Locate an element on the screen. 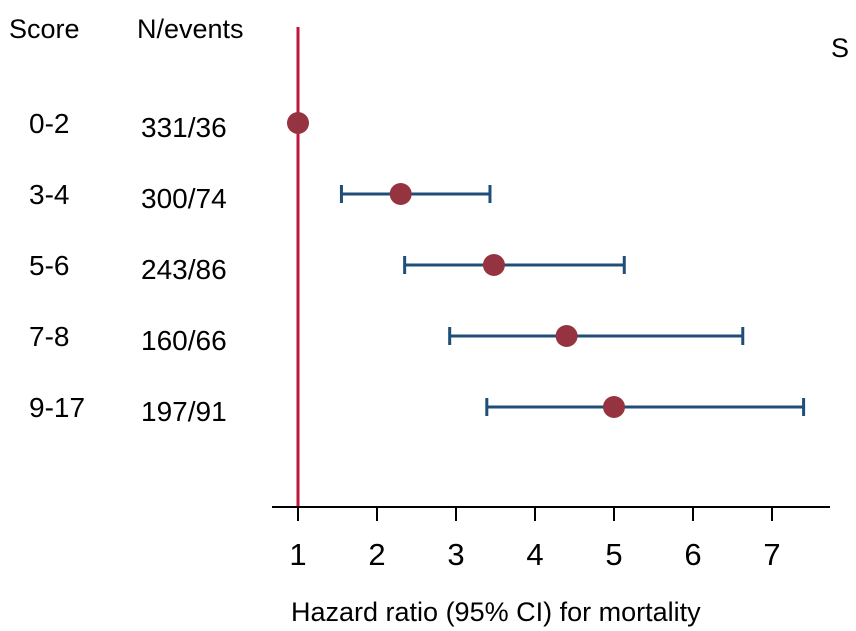 The image size is (856, 631). score-label: 9-17 is located at coordinates (57, 407).